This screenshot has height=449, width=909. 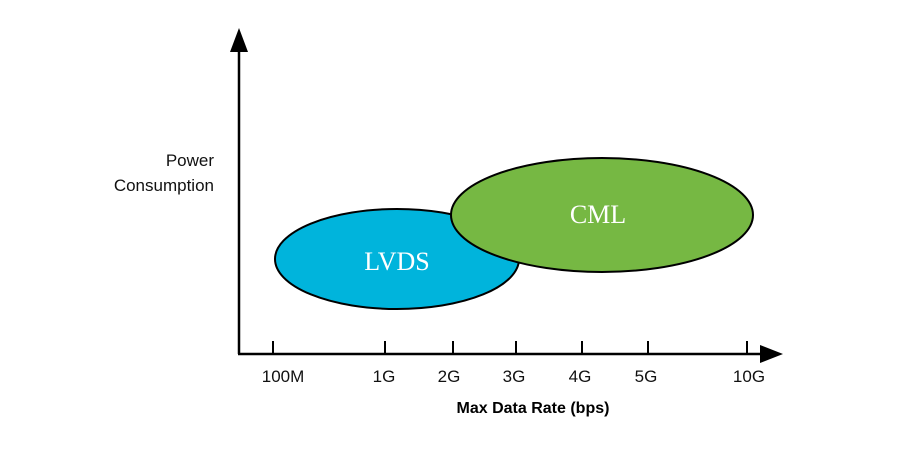 What do you see at coordinates (449, 376) in the screenshot?
I see `tick-label-2g: 2G` at bounding box center [449, 376].